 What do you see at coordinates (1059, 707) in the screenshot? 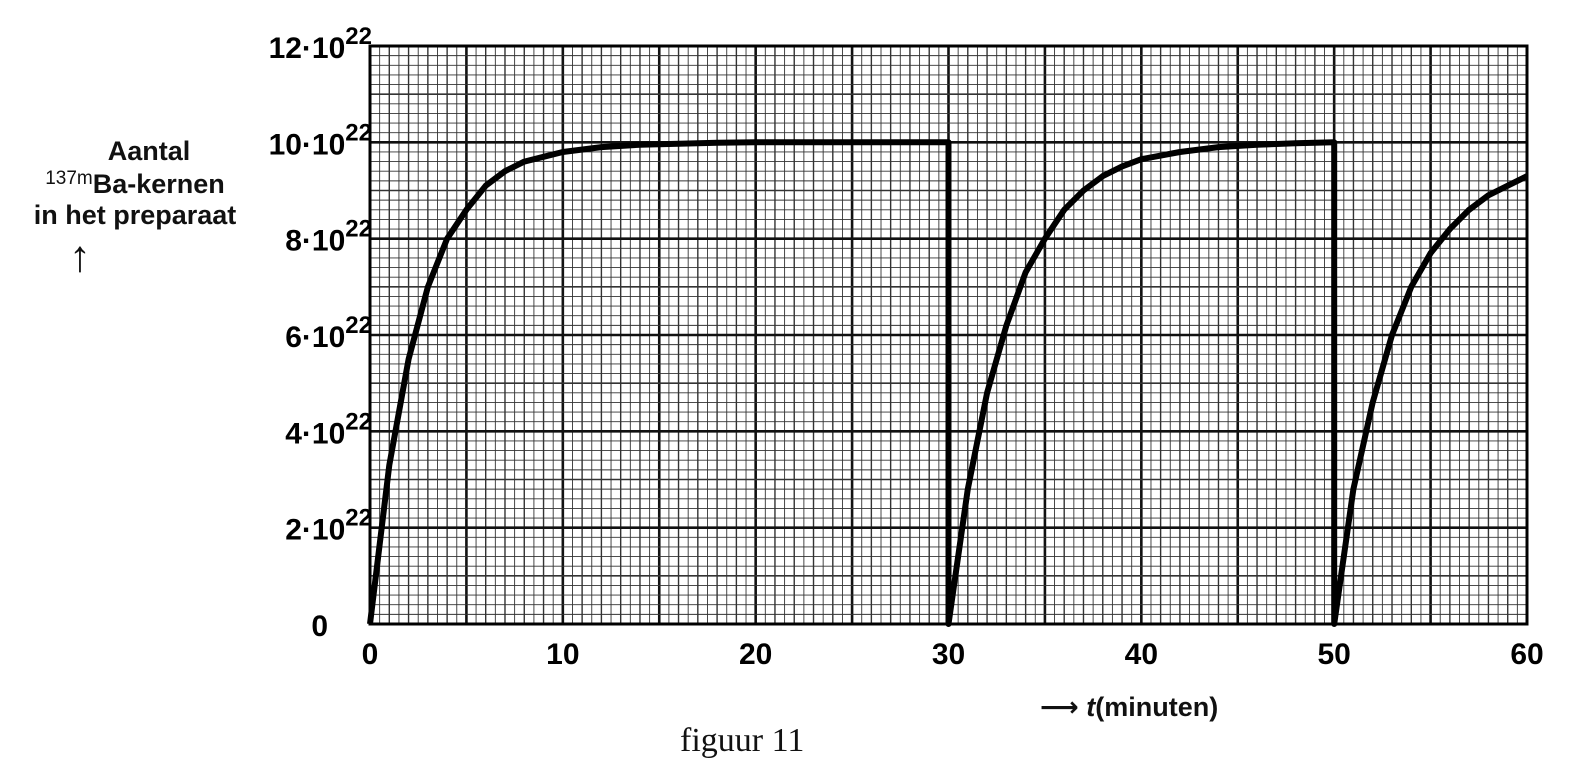
I see `x-axis-arrow-icon: ⟶` at bounding box center [1059, 707].